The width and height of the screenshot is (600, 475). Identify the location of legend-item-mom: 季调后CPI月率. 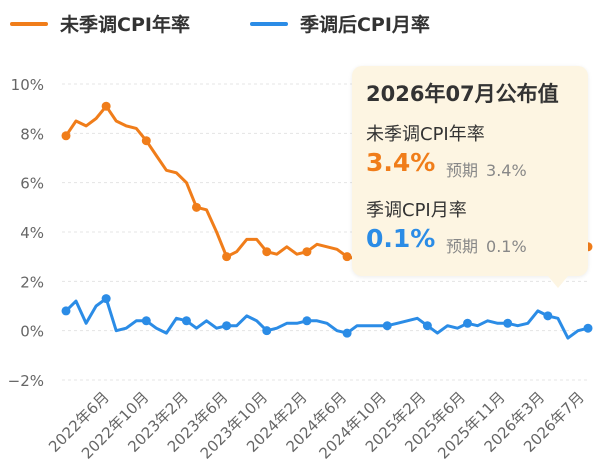
(339, 23).